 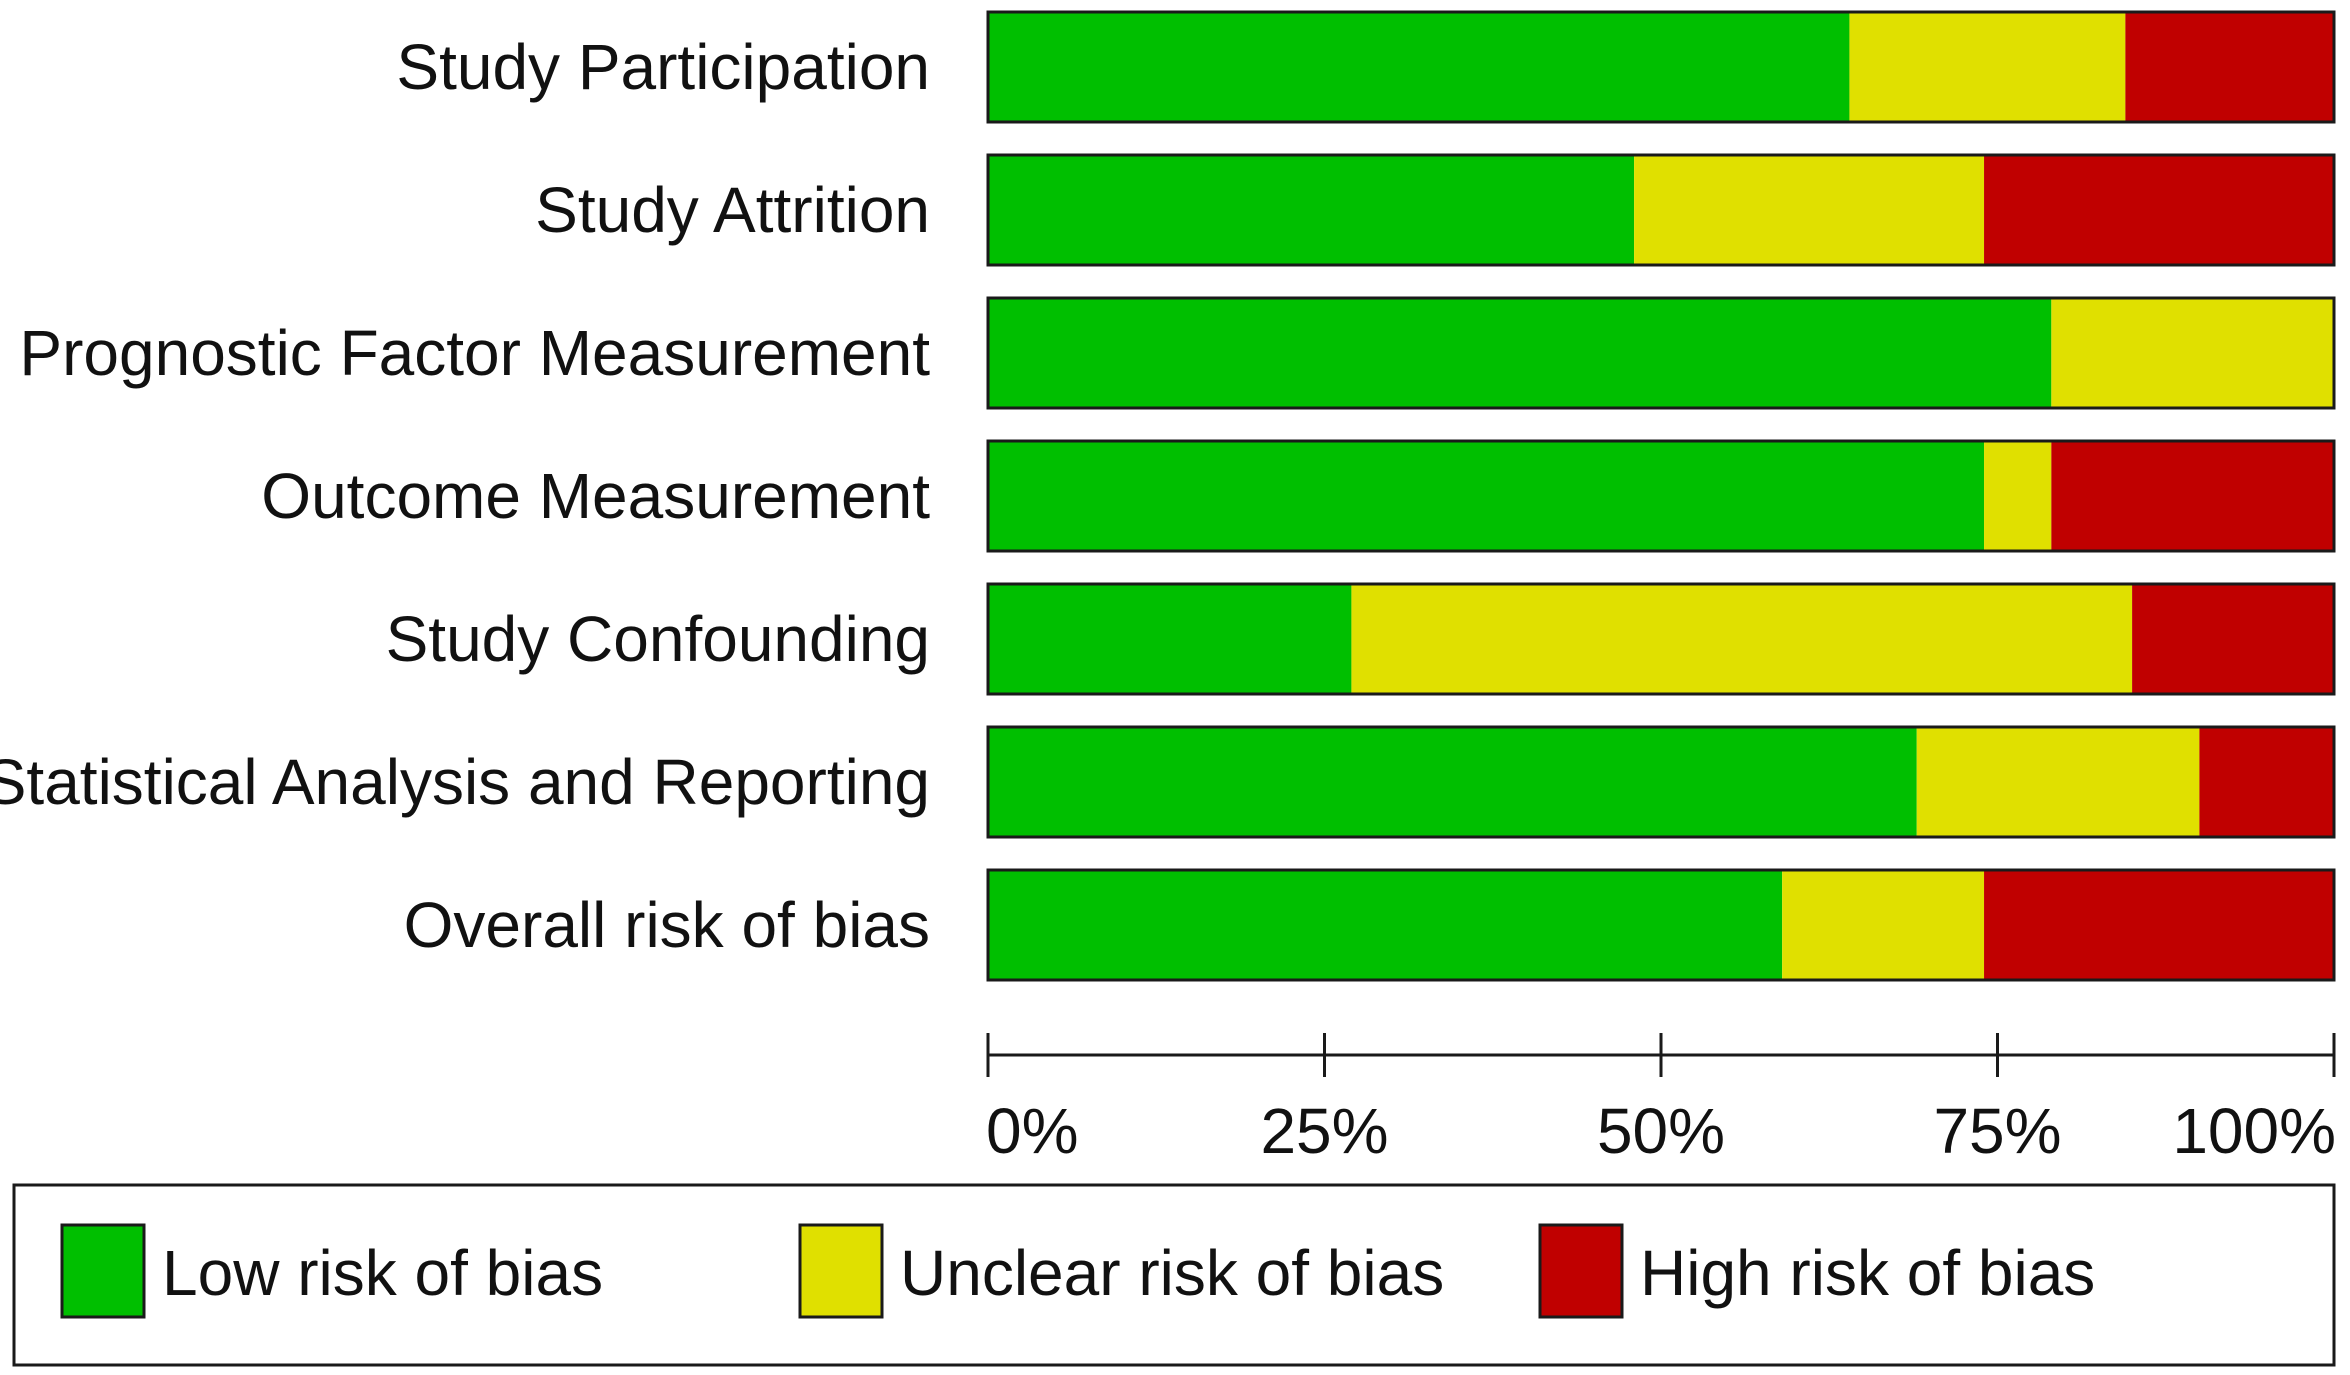 I want to click on legend-label: High risk of bias, so click(x=1867, y=1273).